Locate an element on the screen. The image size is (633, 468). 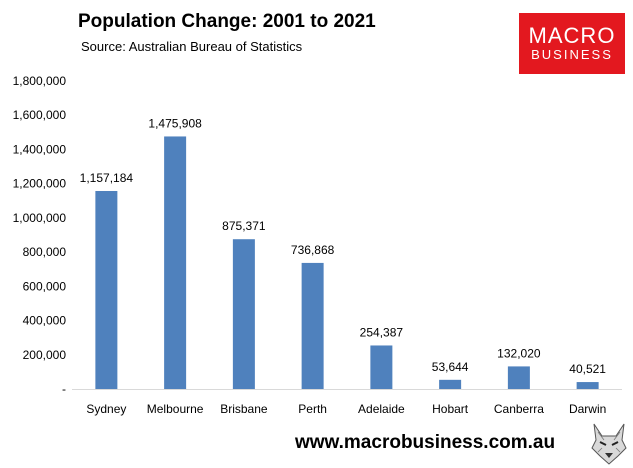
x-tick-label: Sydney is located at coordinates (106, 409).